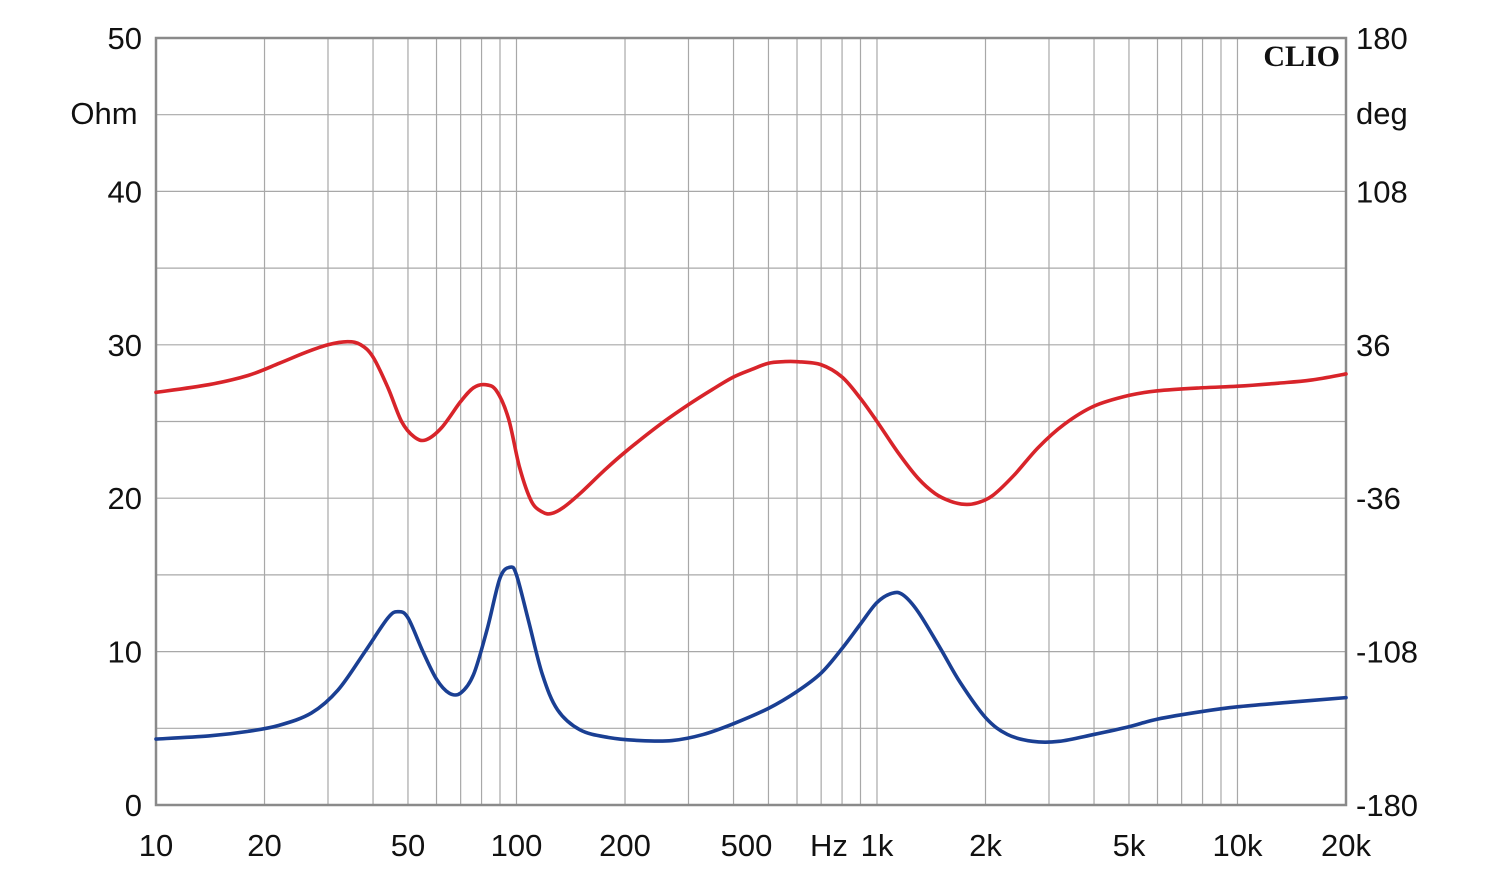 The width and height of the screenshot is (1500, 882). Describe the element at coordinates (125, 498) in the screenshot. I see `left-tick-label: 20` at that location.